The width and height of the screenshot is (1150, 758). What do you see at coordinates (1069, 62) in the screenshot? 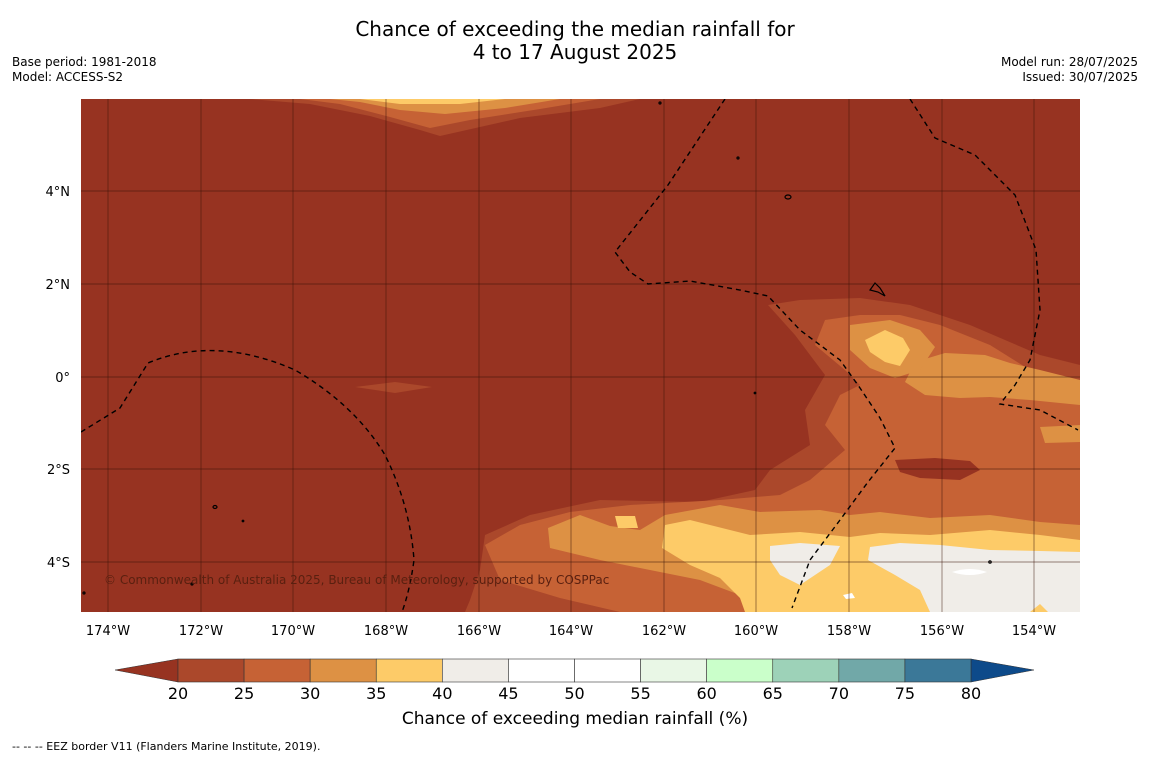
I see `model-run: Model run: 28/07/2025` at bounding box center [1069, 62].